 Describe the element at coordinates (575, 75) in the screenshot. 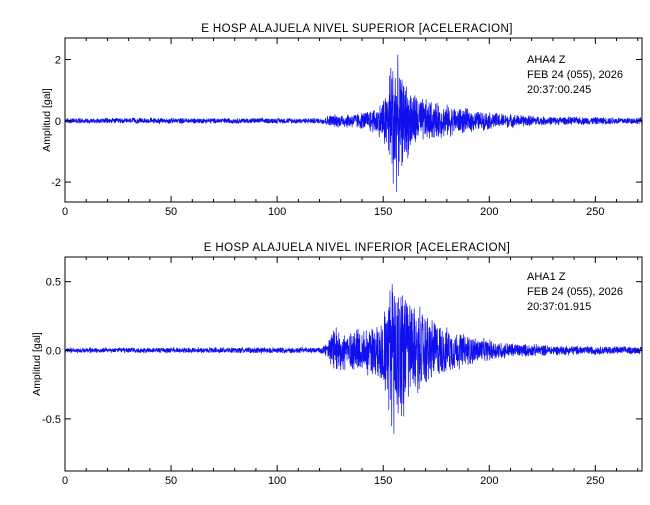

I see `date-label-superior: FEB 24 (055), 2026` at that location.